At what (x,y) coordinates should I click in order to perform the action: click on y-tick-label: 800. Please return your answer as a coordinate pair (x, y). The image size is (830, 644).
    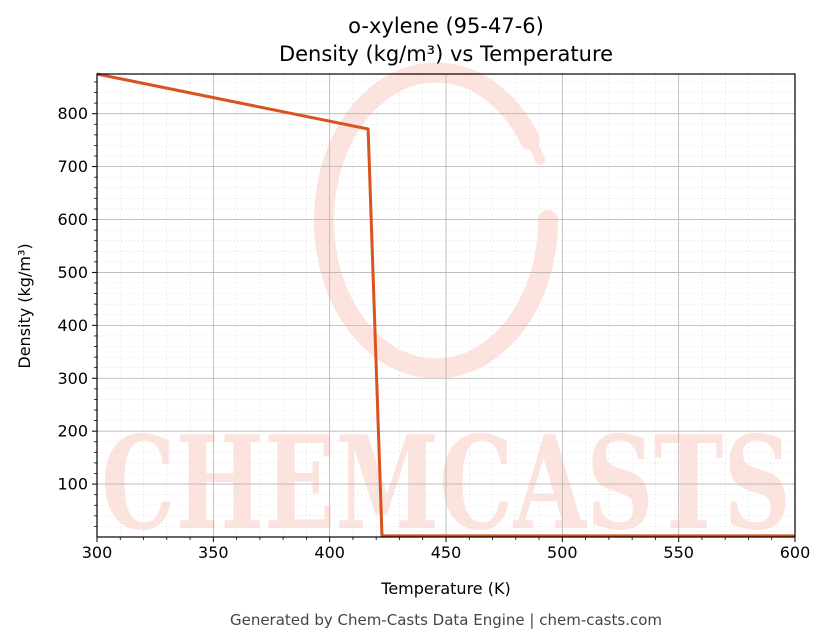
    Looking at the image, I should click on (72, 113).